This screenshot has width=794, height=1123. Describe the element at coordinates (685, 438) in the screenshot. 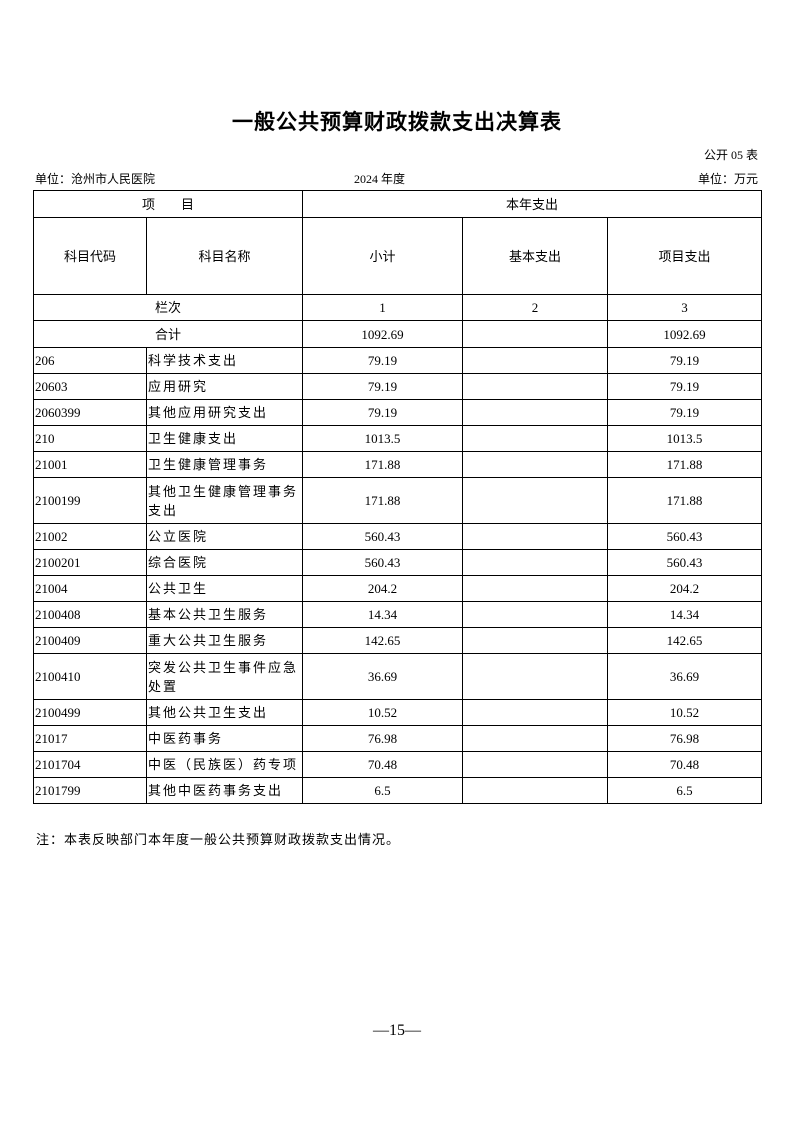

I see `row-project: 1013.5` at that location.